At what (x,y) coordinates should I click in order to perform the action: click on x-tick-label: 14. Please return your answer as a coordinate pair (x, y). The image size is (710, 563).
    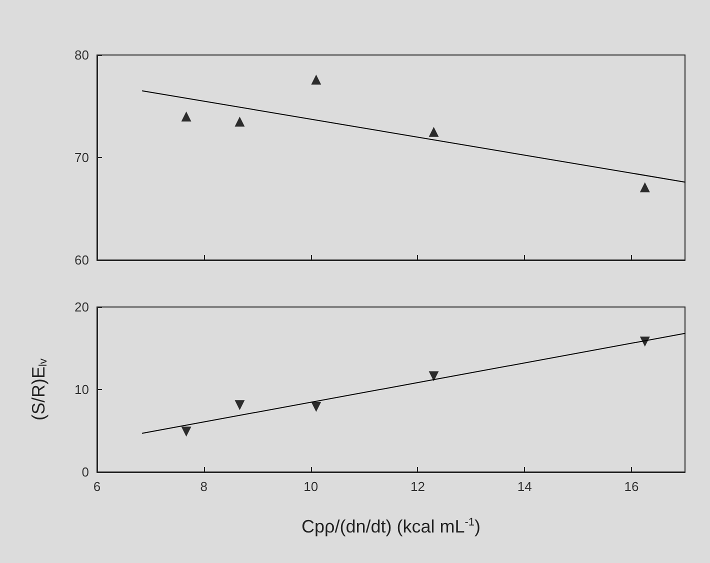
    Looking at the image, I should click on (524, 486).